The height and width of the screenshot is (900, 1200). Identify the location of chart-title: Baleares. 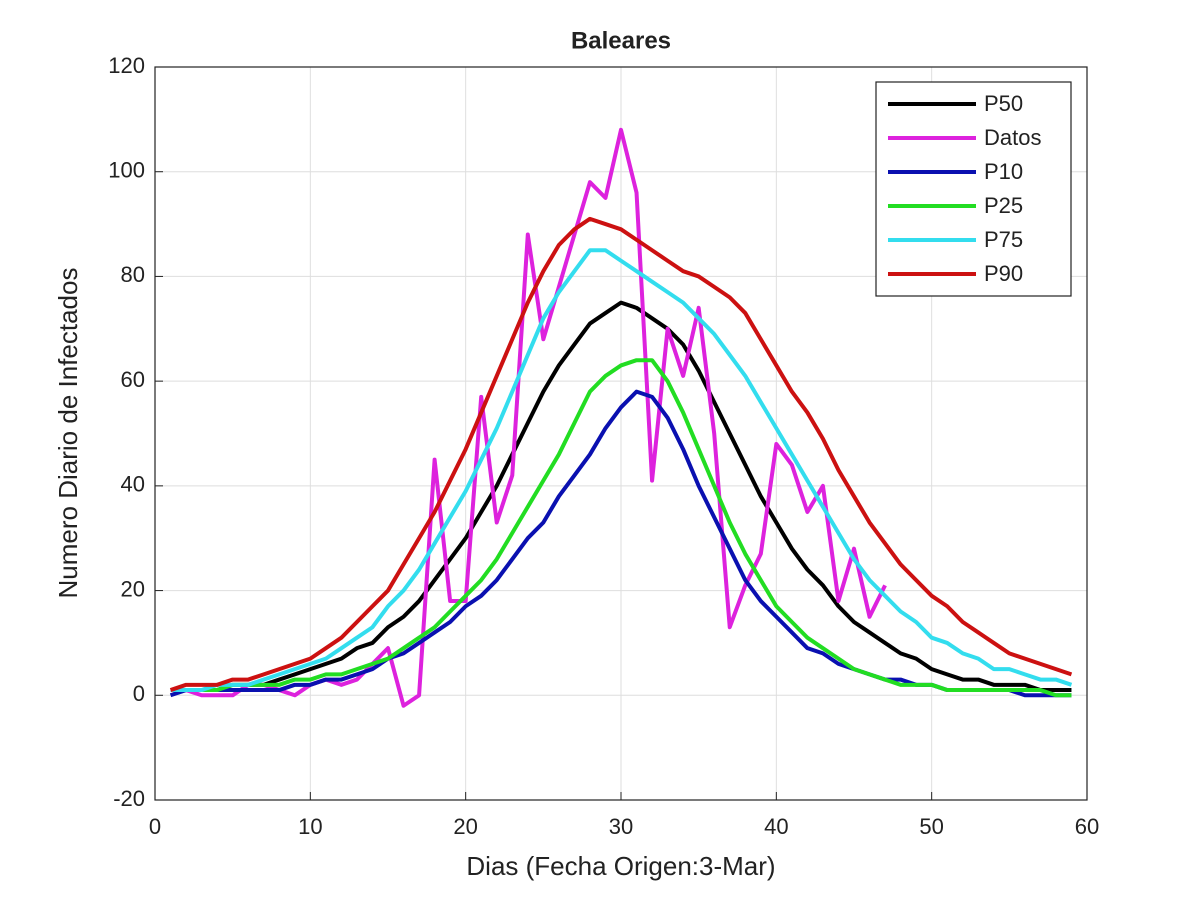
(621, 40).